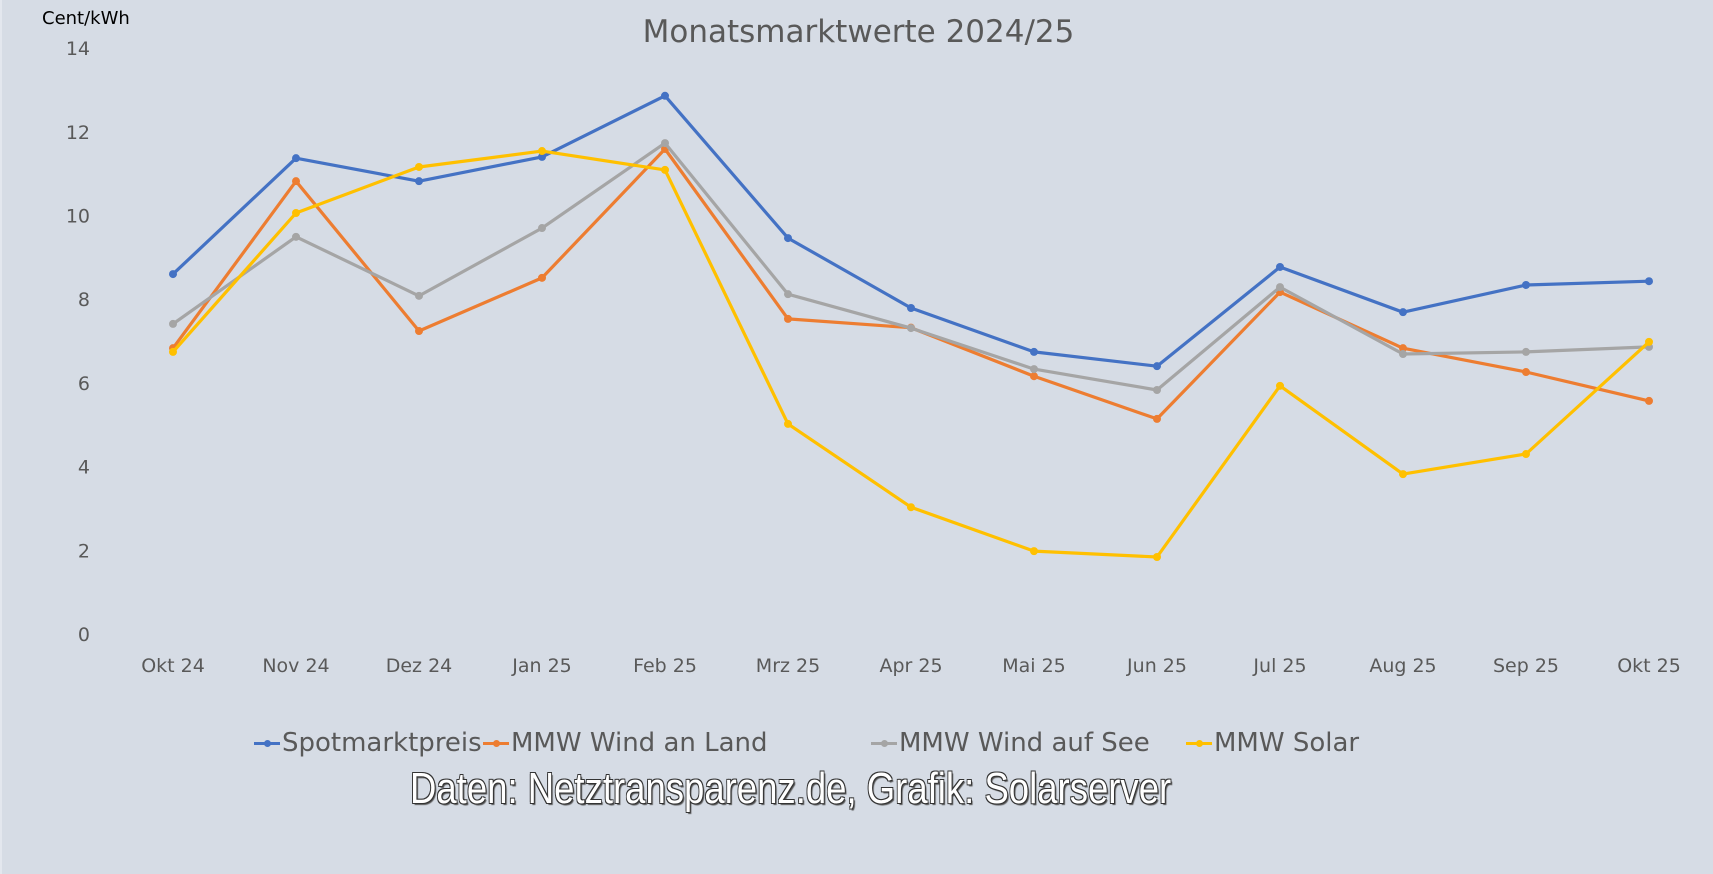 This screenshot has height=874, width=1713. Describe the element at coordinates (858, 32) in the screenshot. I see `chart-title: Monatsmarktwerte 2024/25` at that location.